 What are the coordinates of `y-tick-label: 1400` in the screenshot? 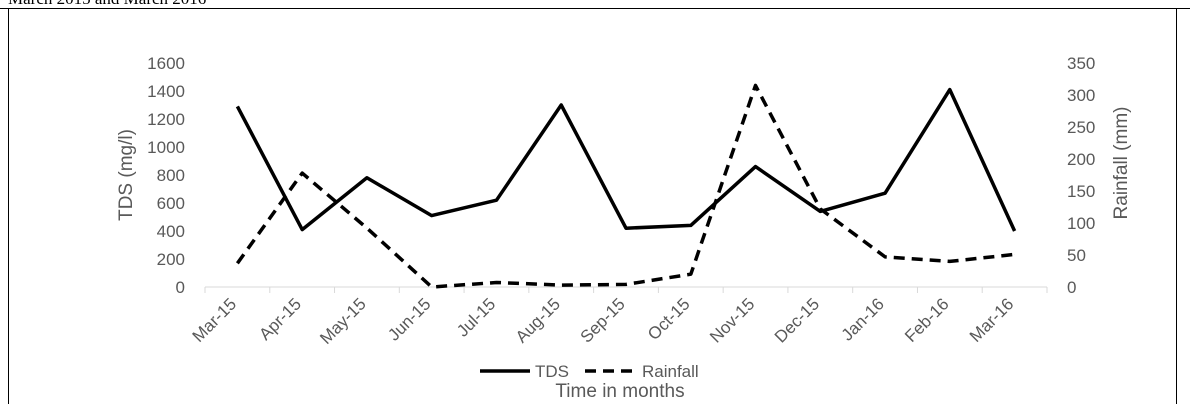 It's located at (166, 91).